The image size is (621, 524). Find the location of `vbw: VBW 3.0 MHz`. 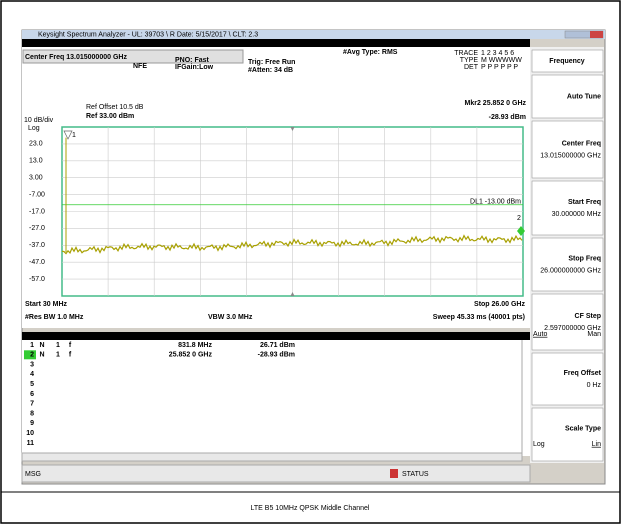

vbw: VBW 3.0 MHz is located at coordinates (230, 317).